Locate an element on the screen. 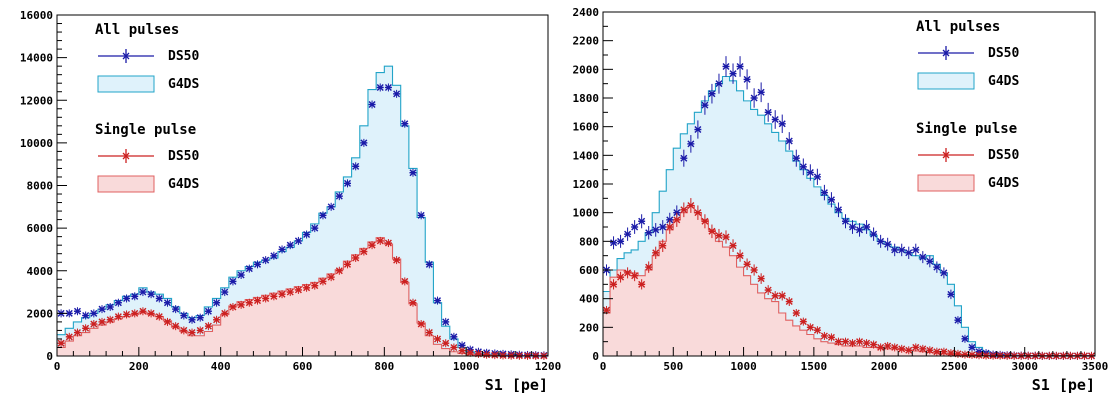 Image resolution: width=1117 pixels, height=401 pixels. legend-header: Single pulse is located at coordinates (145, 130).